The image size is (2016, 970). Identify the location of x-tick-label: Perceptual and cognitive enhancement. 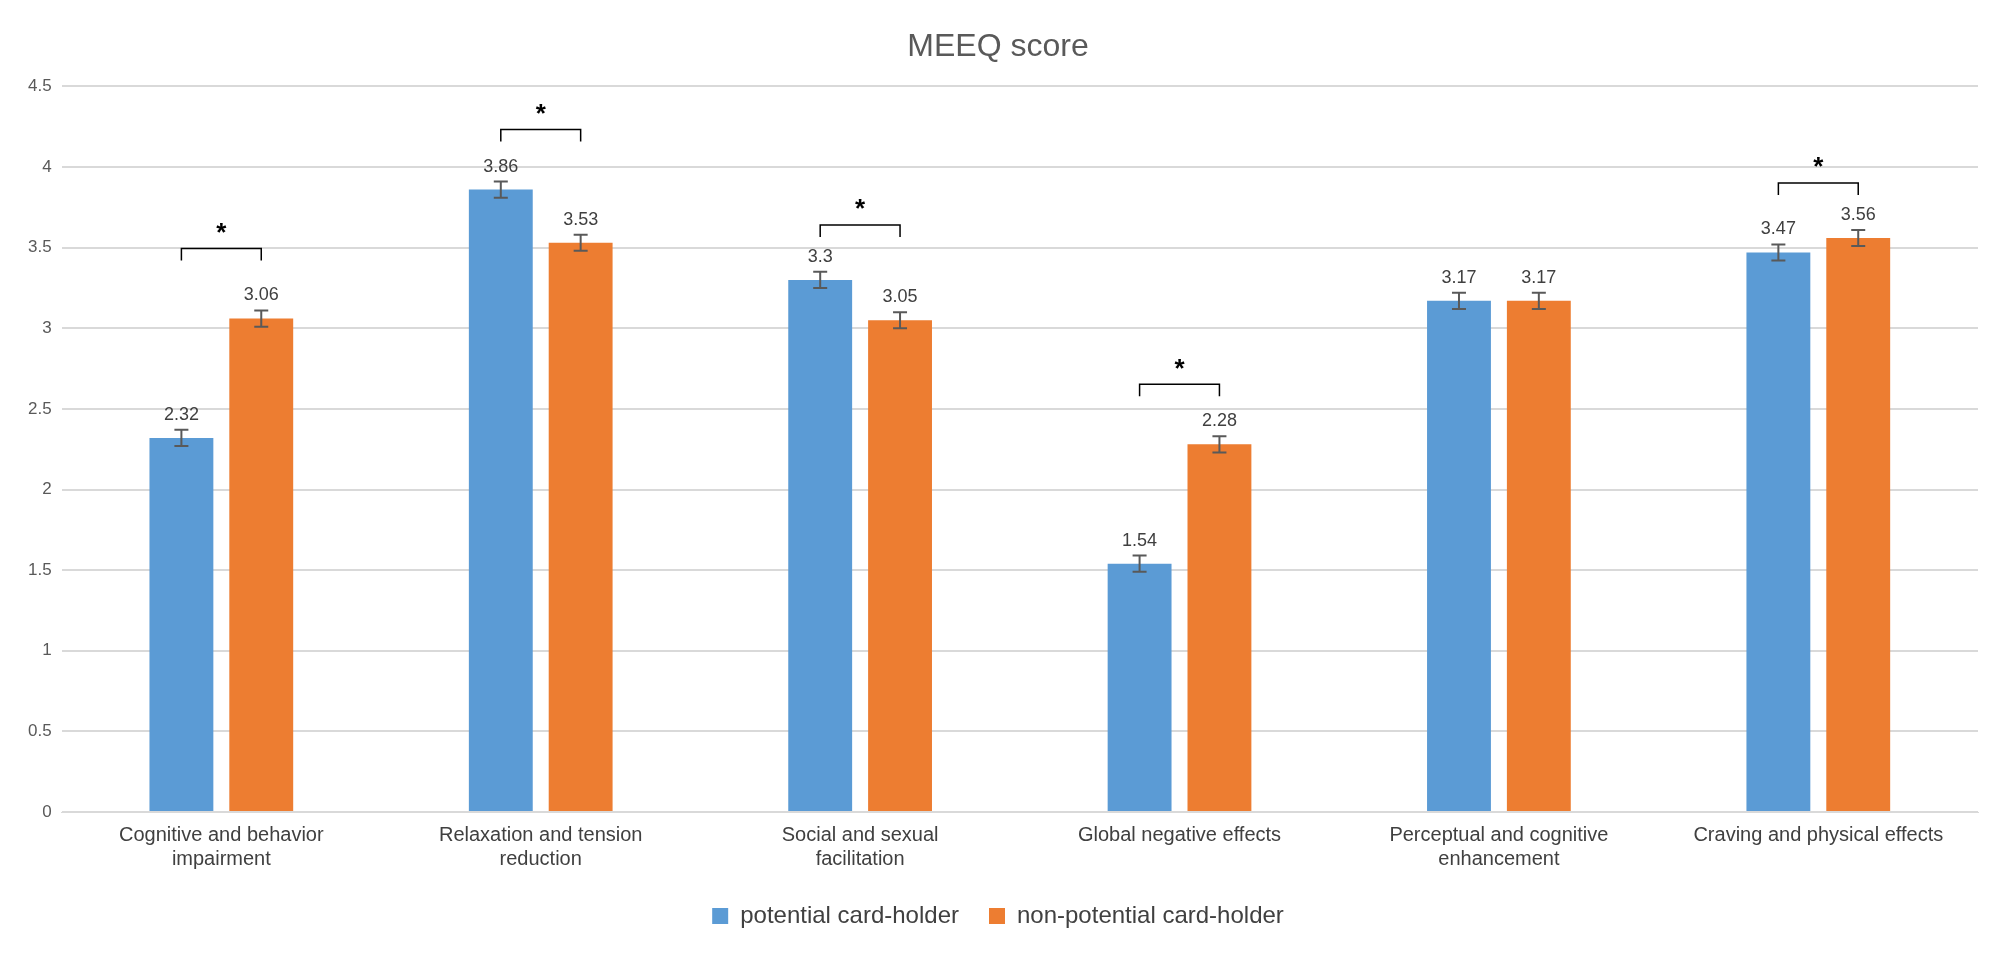
(1499, 845).